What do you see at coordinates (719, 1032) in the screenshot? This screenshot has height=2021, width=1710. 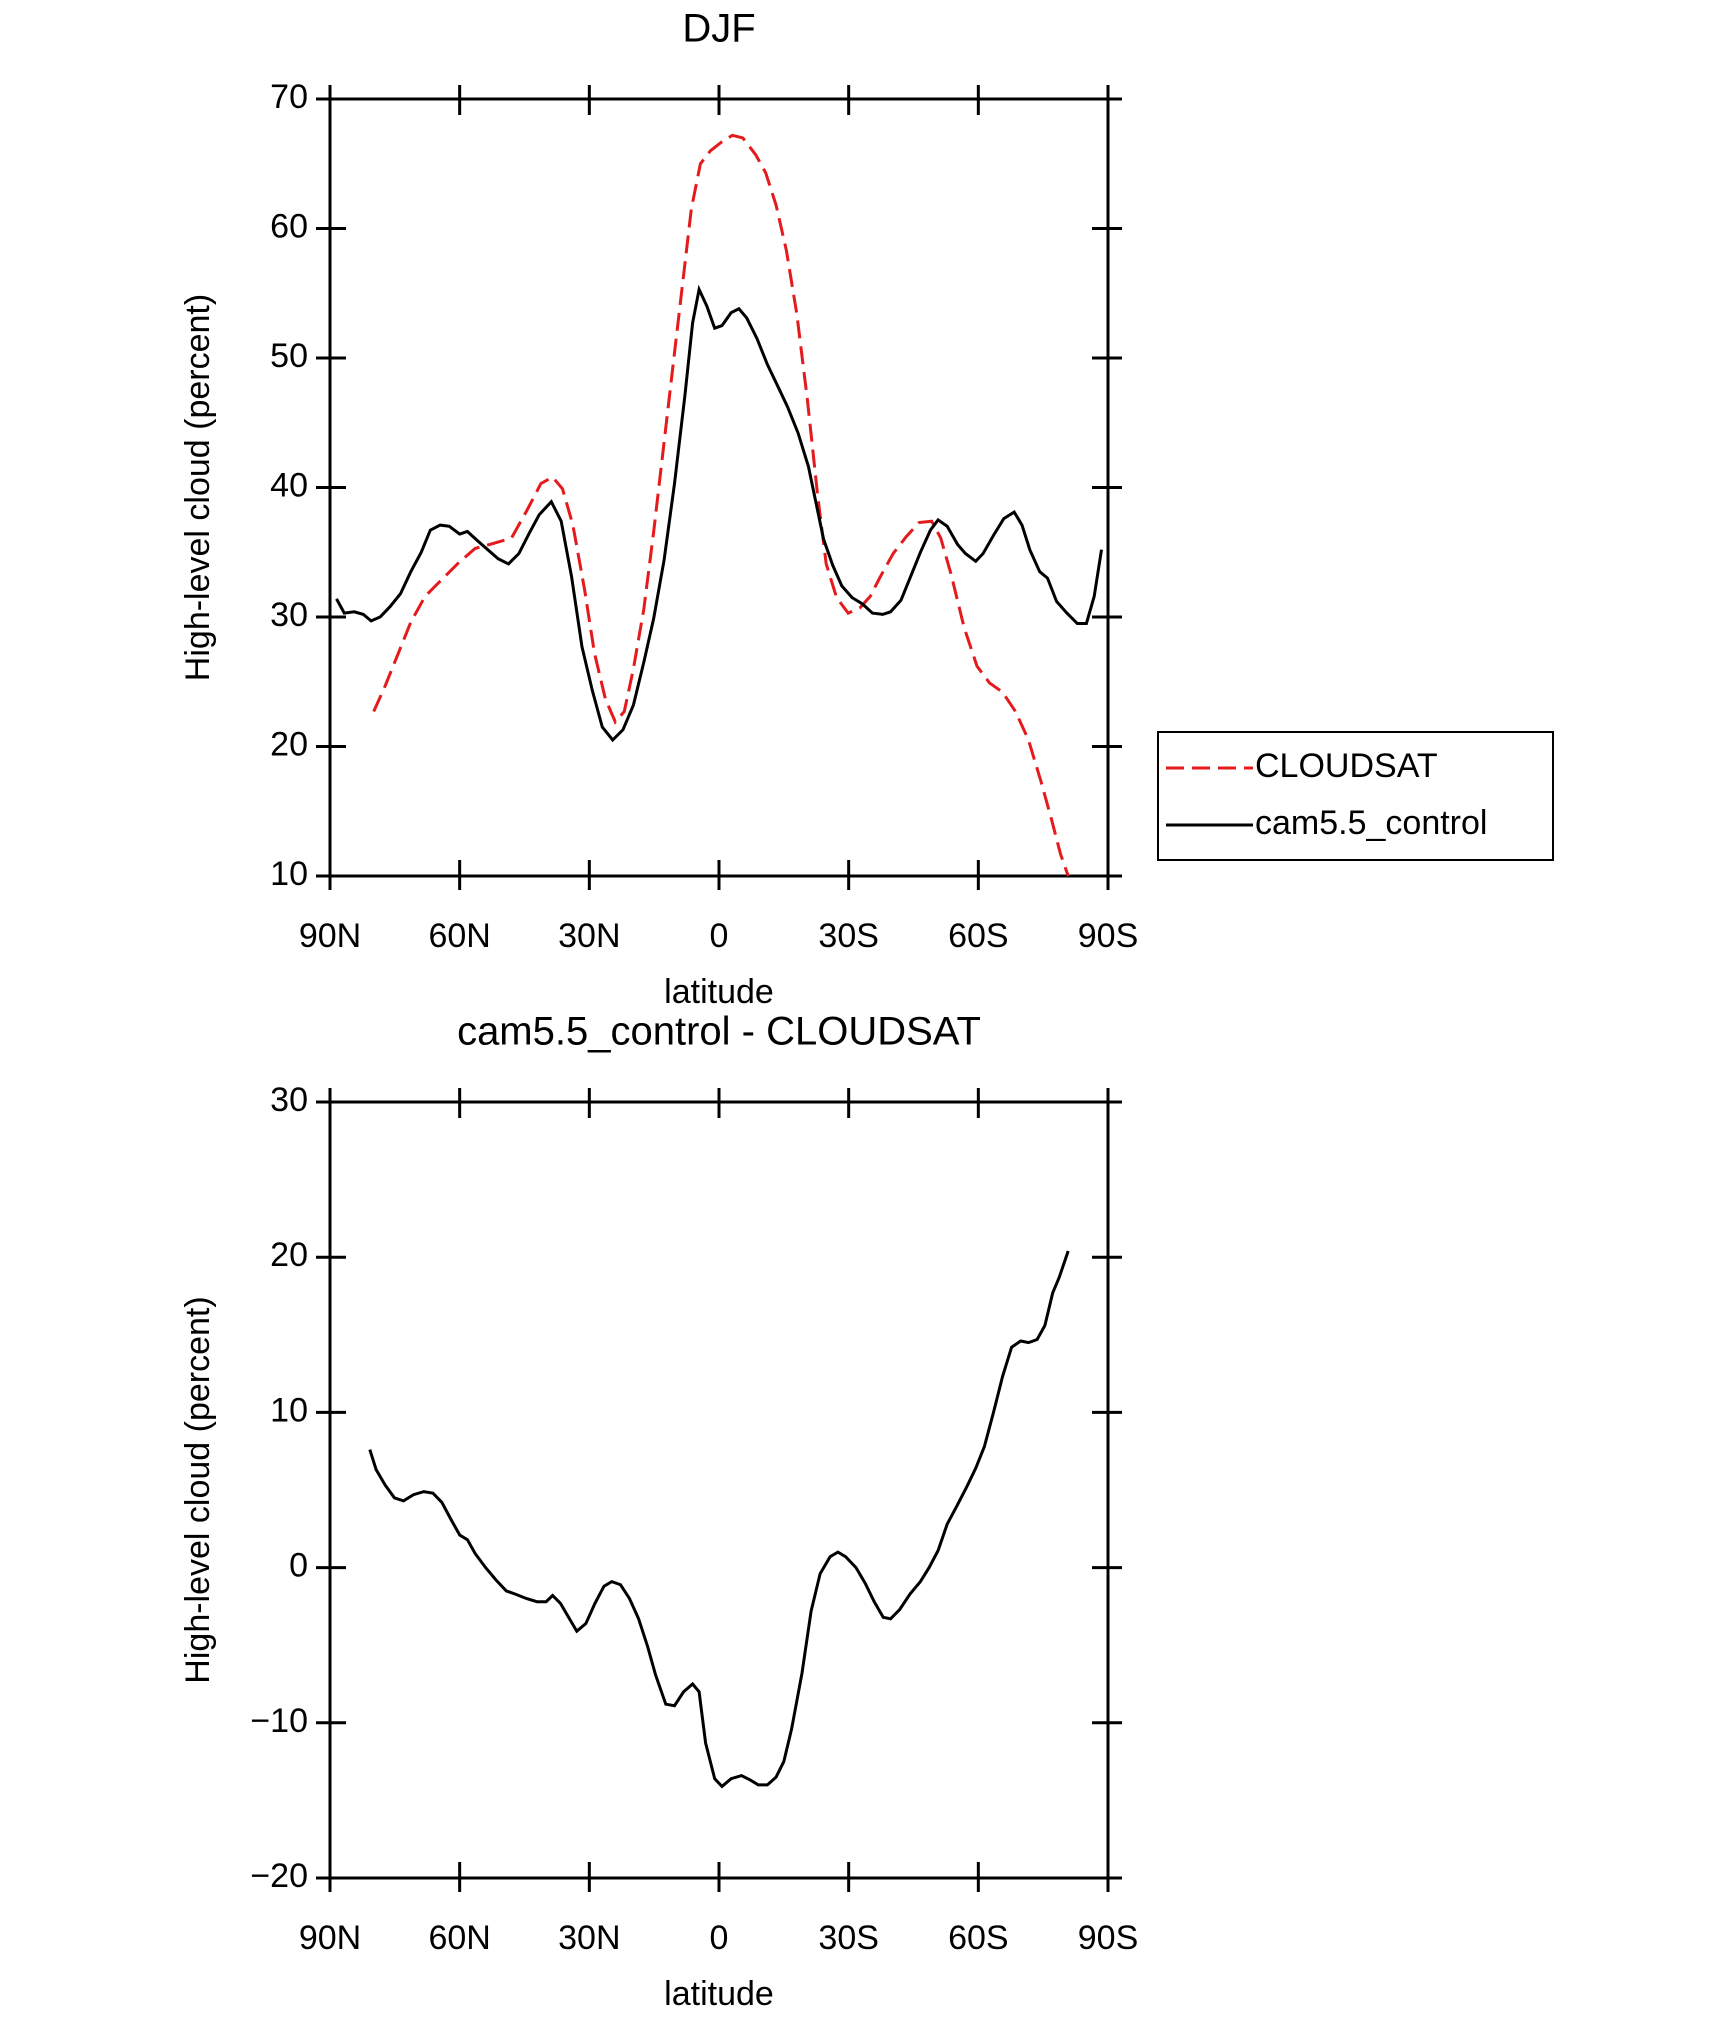 I see `chart-title: cam5.5_control - CLOUDSAT` at bounding box center [719, 1032].